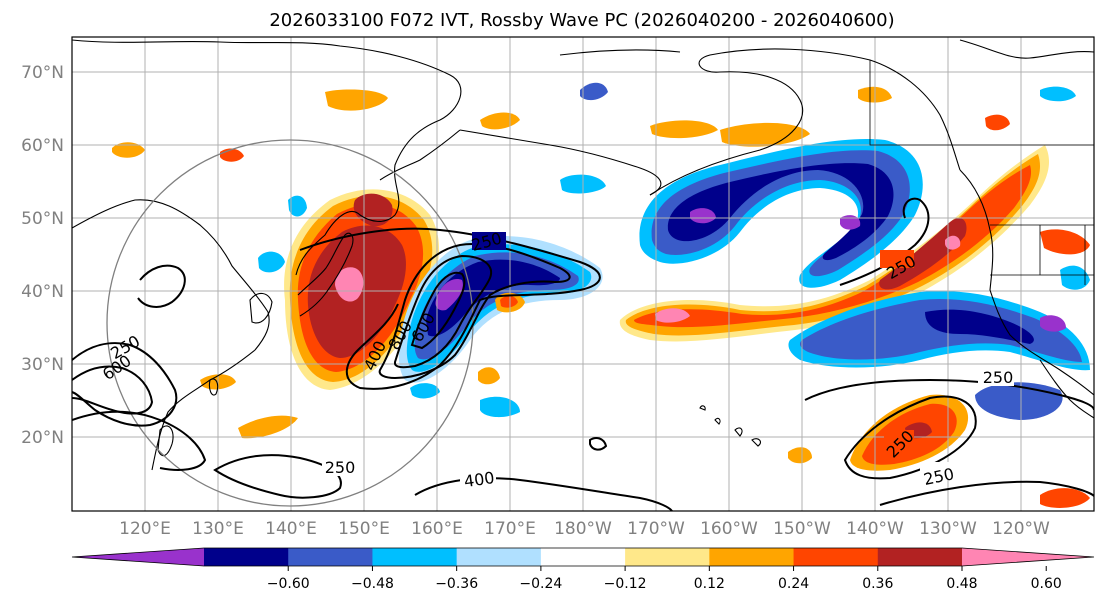 This screenshot has height=604, width=1105. I want to click on colorbar-tick-label: 0.60, so click(1046, 584).